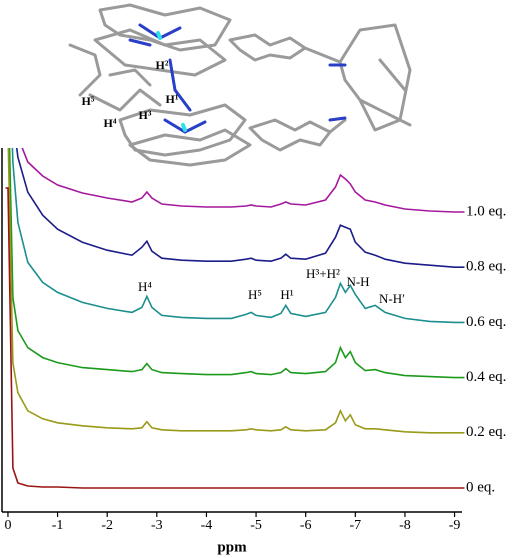 Image resolution: width=526 pixels, height=558 pixels. What do you see at coordinates (486, 211) in the screenshot?
I see `legend-label: 1.0 eq.` at bounding box center [486, 211].